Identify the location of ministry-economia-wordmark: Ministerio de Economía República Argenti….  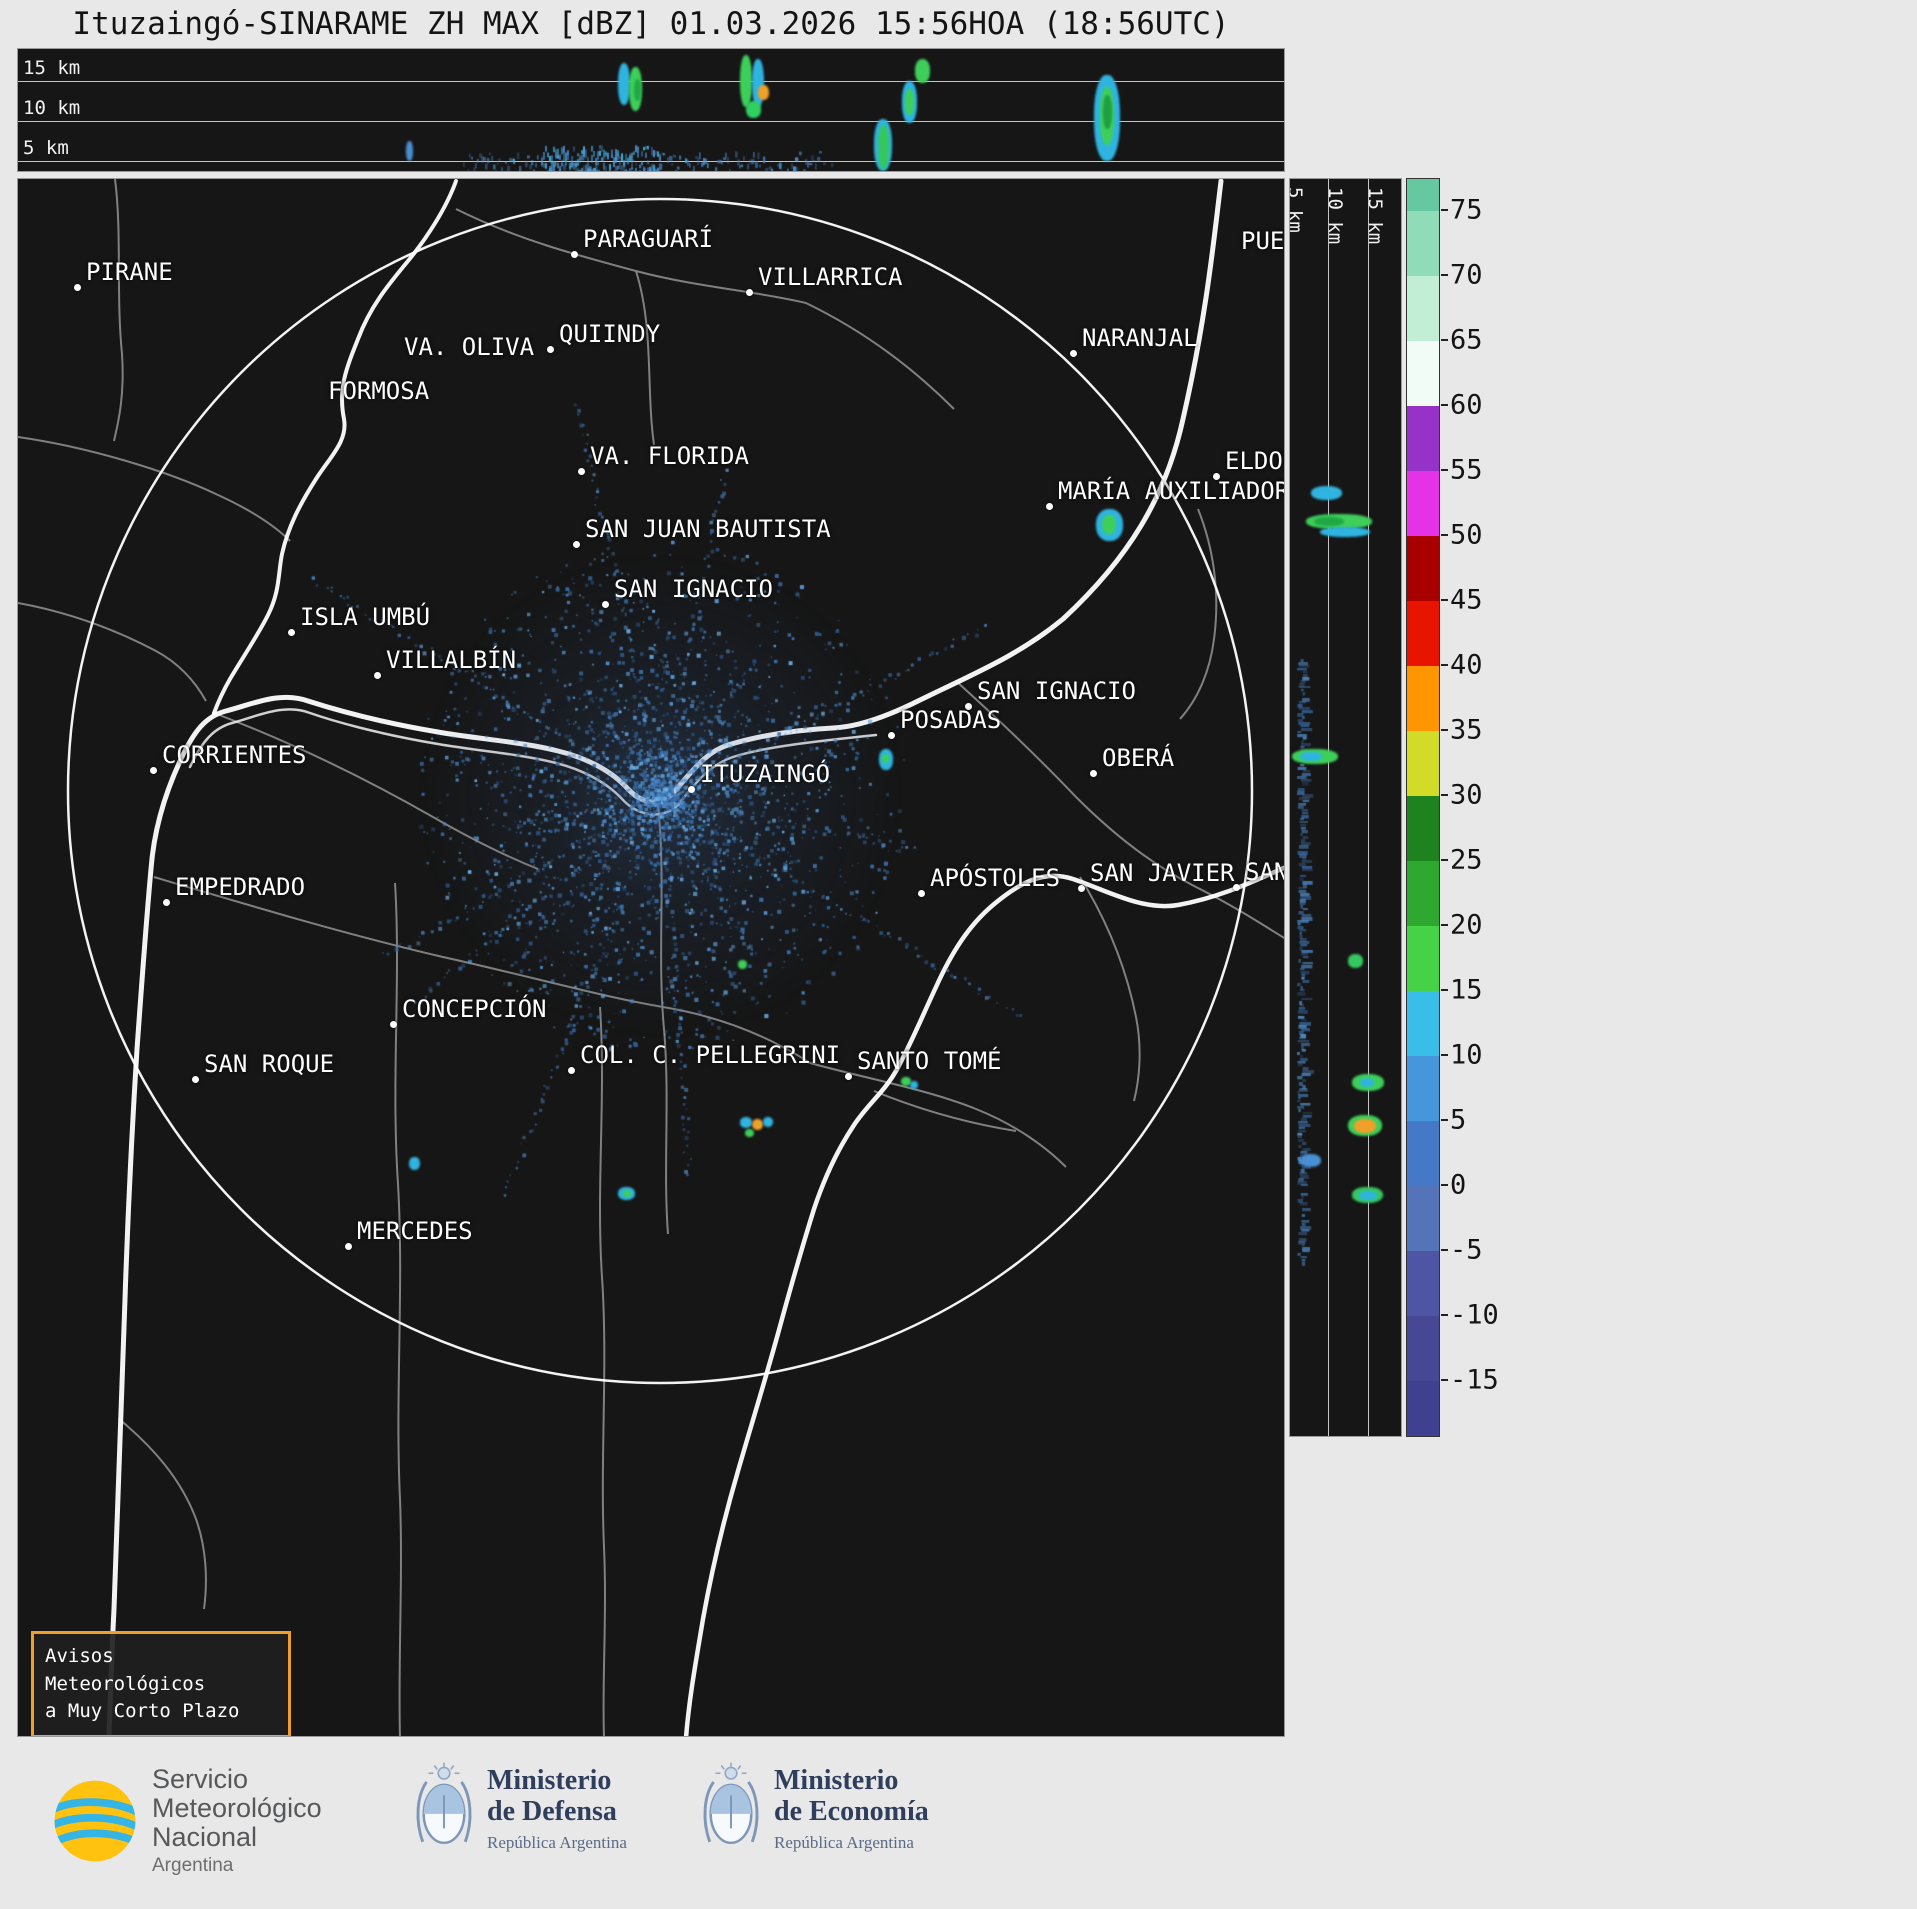
(851, 1809).